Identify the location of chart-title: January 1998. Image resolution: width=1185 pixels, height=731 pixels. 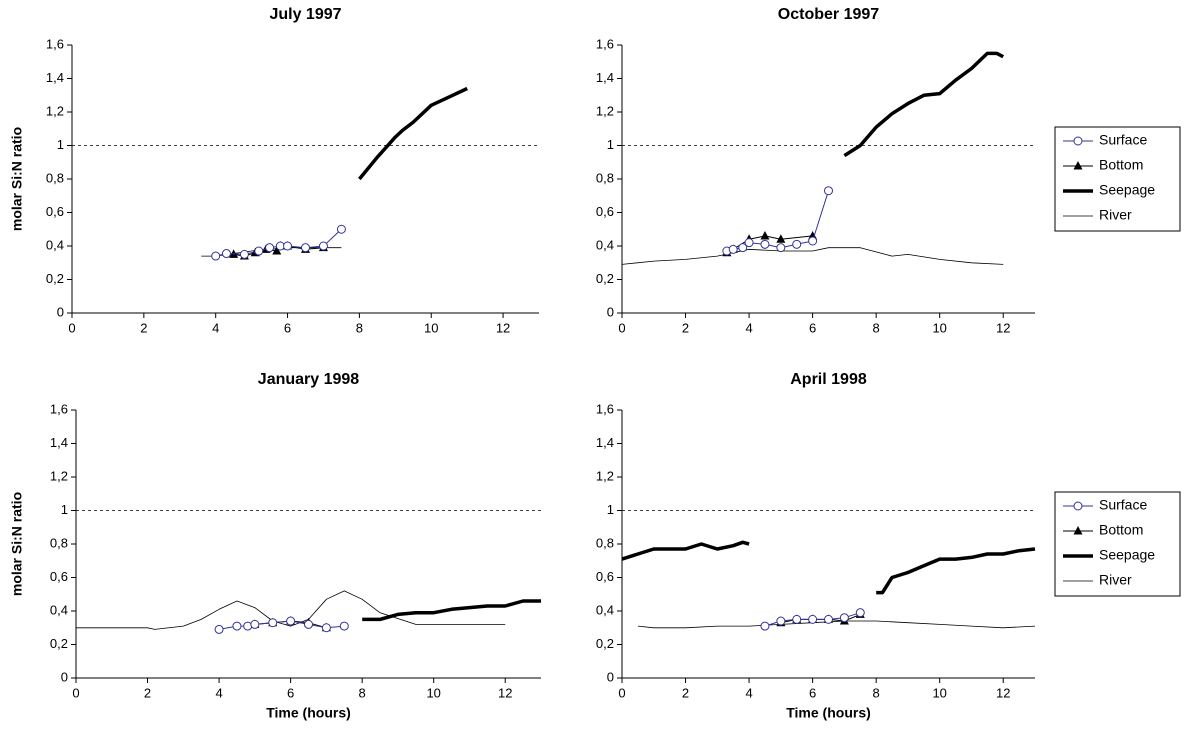
(309, 379).